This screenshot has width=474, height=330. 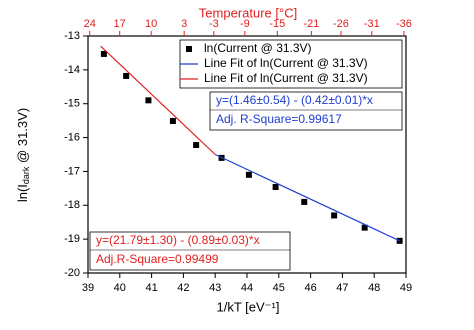 I want to click on x2-tick-label: 24, so click(x=90, y=24).